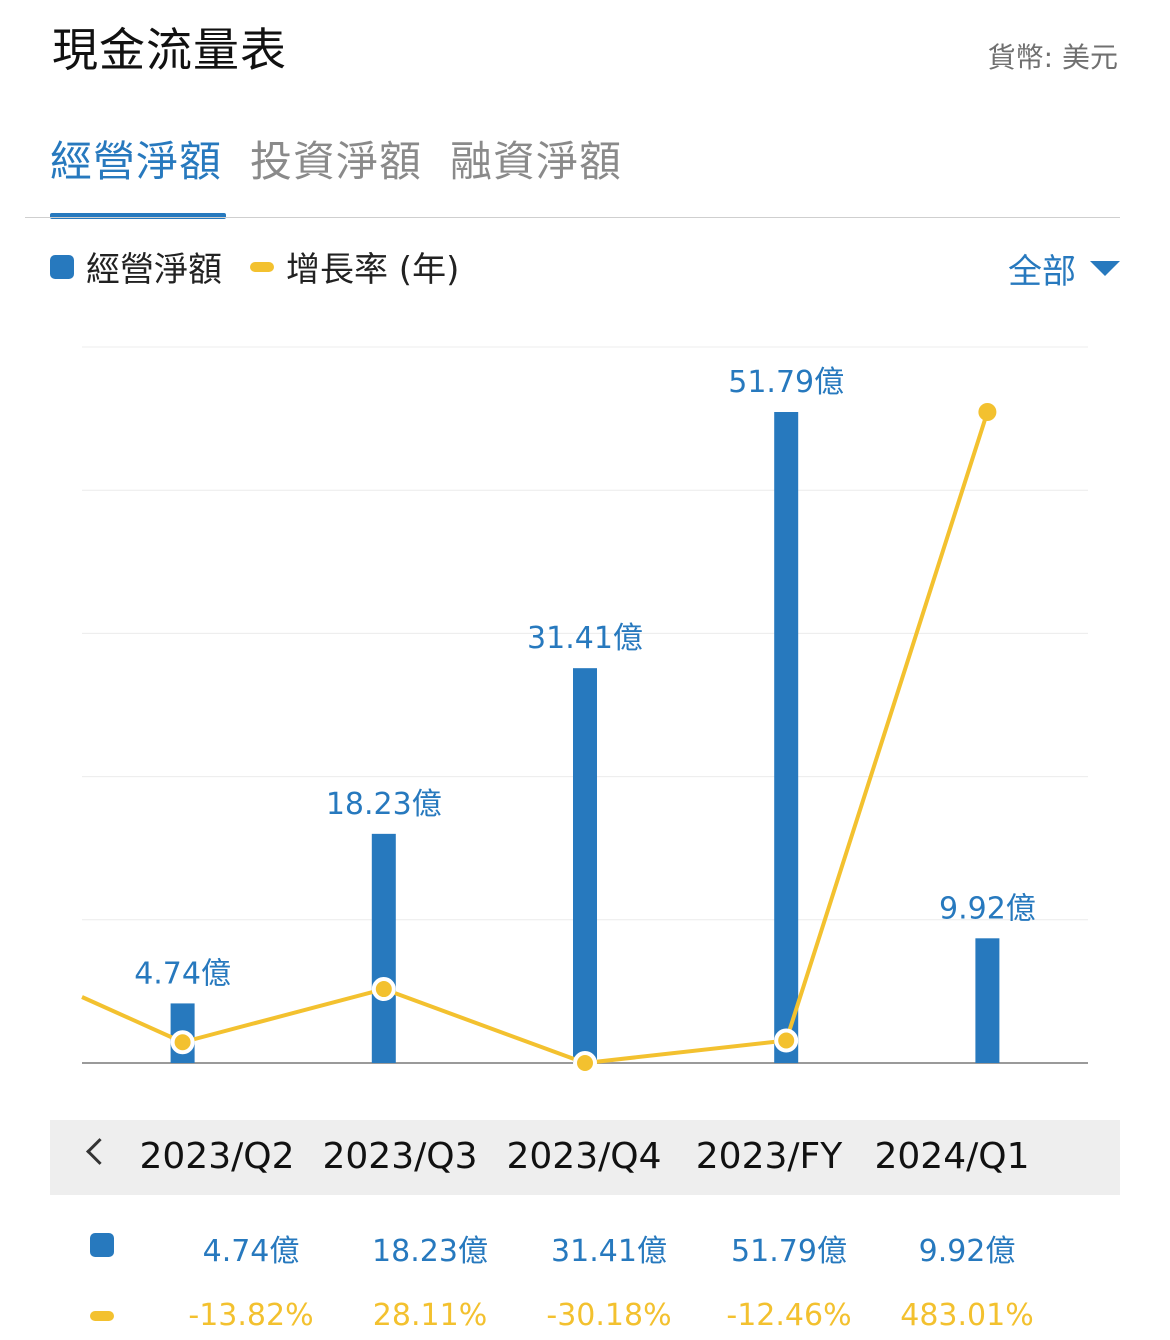 This screenshot has width=1170, height=1340. Describe the element at coordinates (154, 270) in the screenshot. I see `legend-bar-label: 經營淨額` at that location.